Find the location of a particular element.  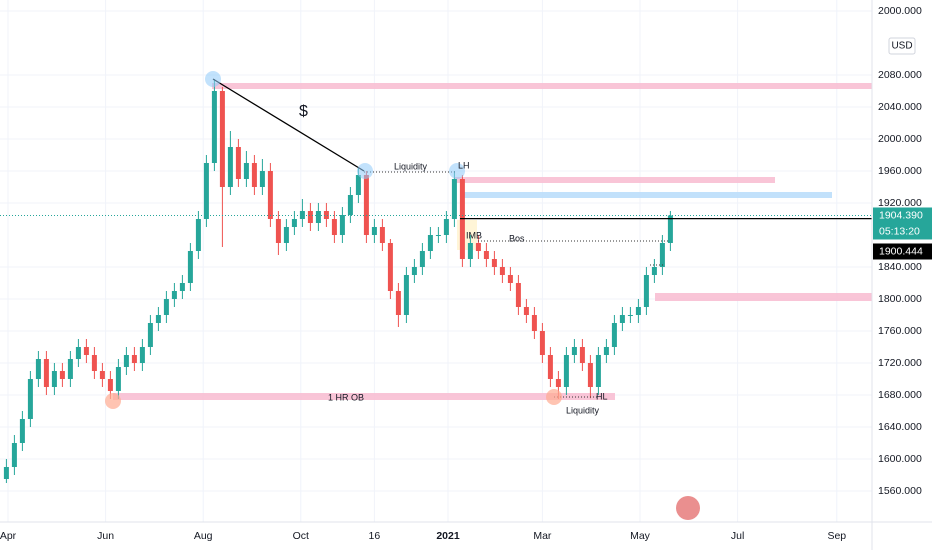

level-badge is located at coordinates (902, 251).